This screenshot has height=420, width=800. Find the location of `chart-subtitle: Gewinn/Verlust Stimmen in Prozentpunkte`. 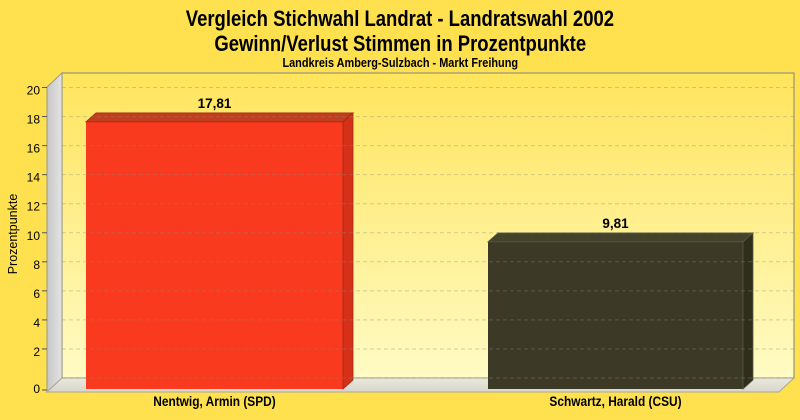

chart-subtitle: Gewinn/Verlust Stimmen in Prozentpunkte is located at coordinates (400, 44).